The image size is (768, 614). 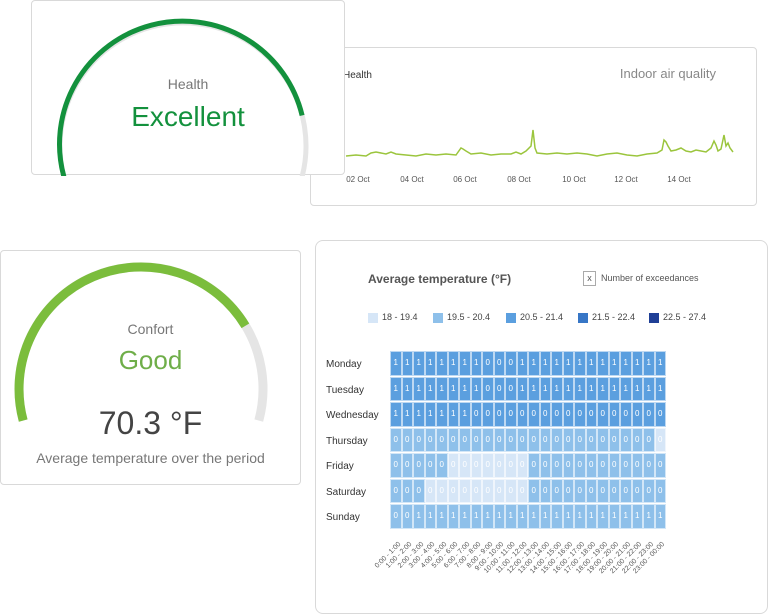 I want to click on exceedances-toggle: x, so click(x=589, y=278).